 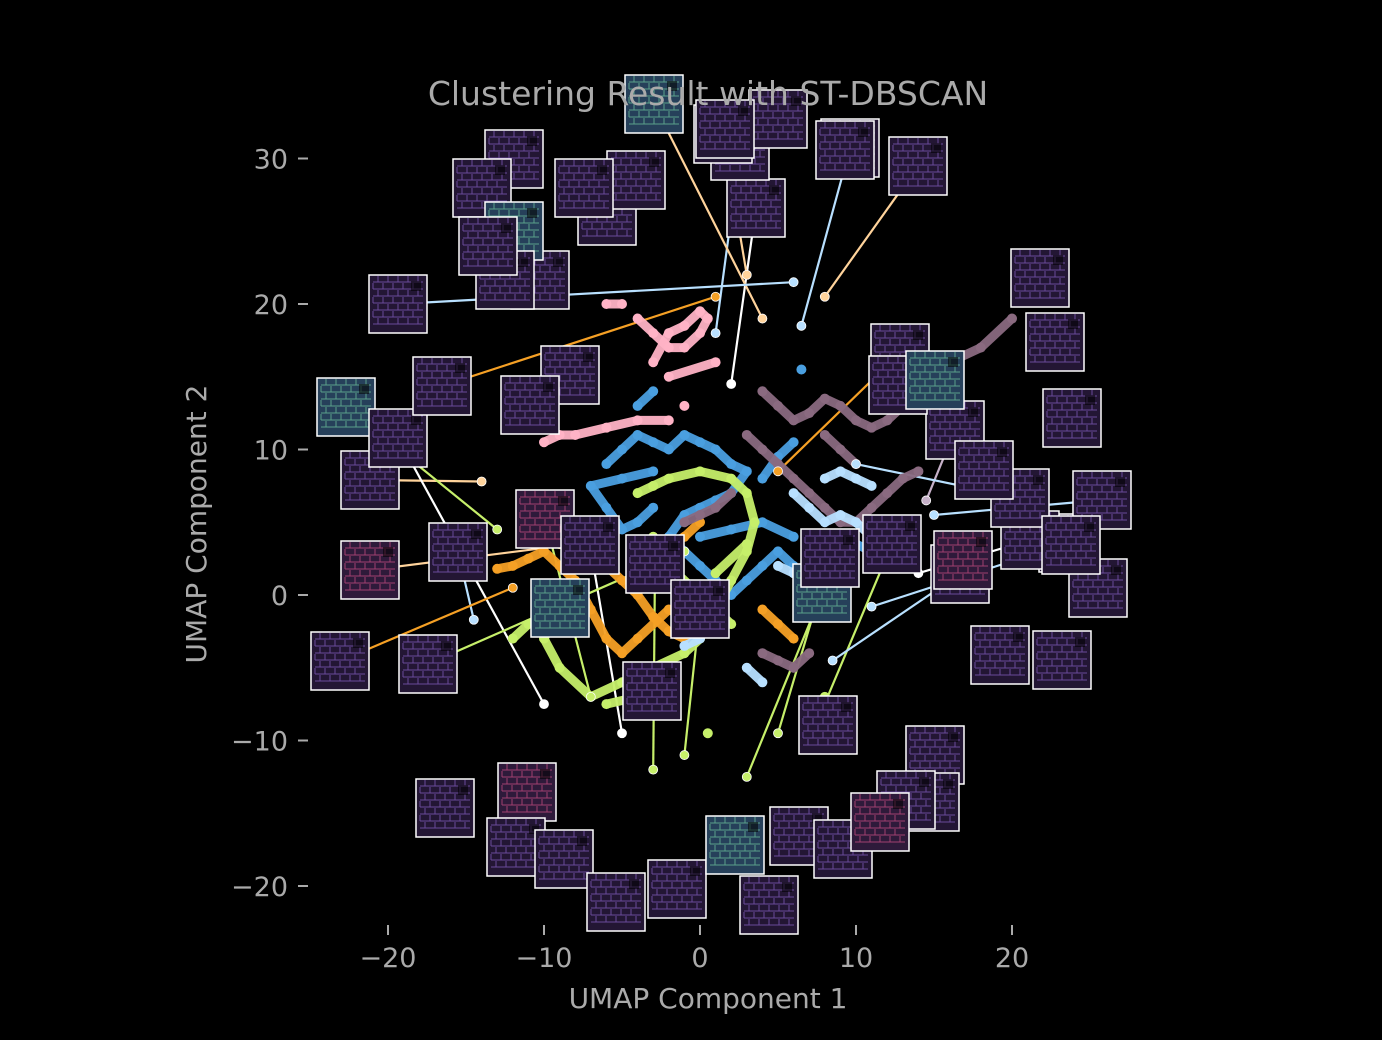 I want to click on x-axis-label: UMAP Component 1, so click(x=708, y=998).